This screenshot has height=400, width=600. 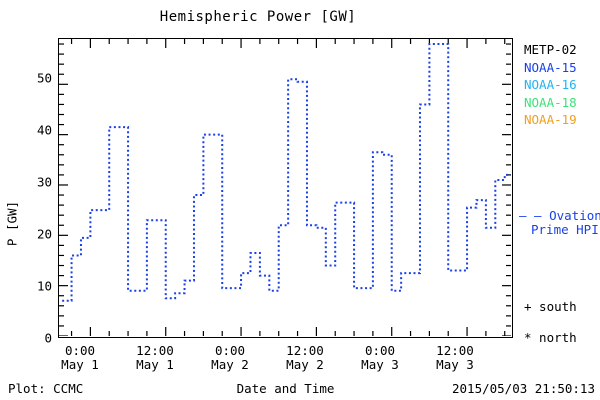 What do you see at coordinates (285, 388) in the screenshot?
I see `x-axis-title: Date and Time` at bounding box center [285, 388].